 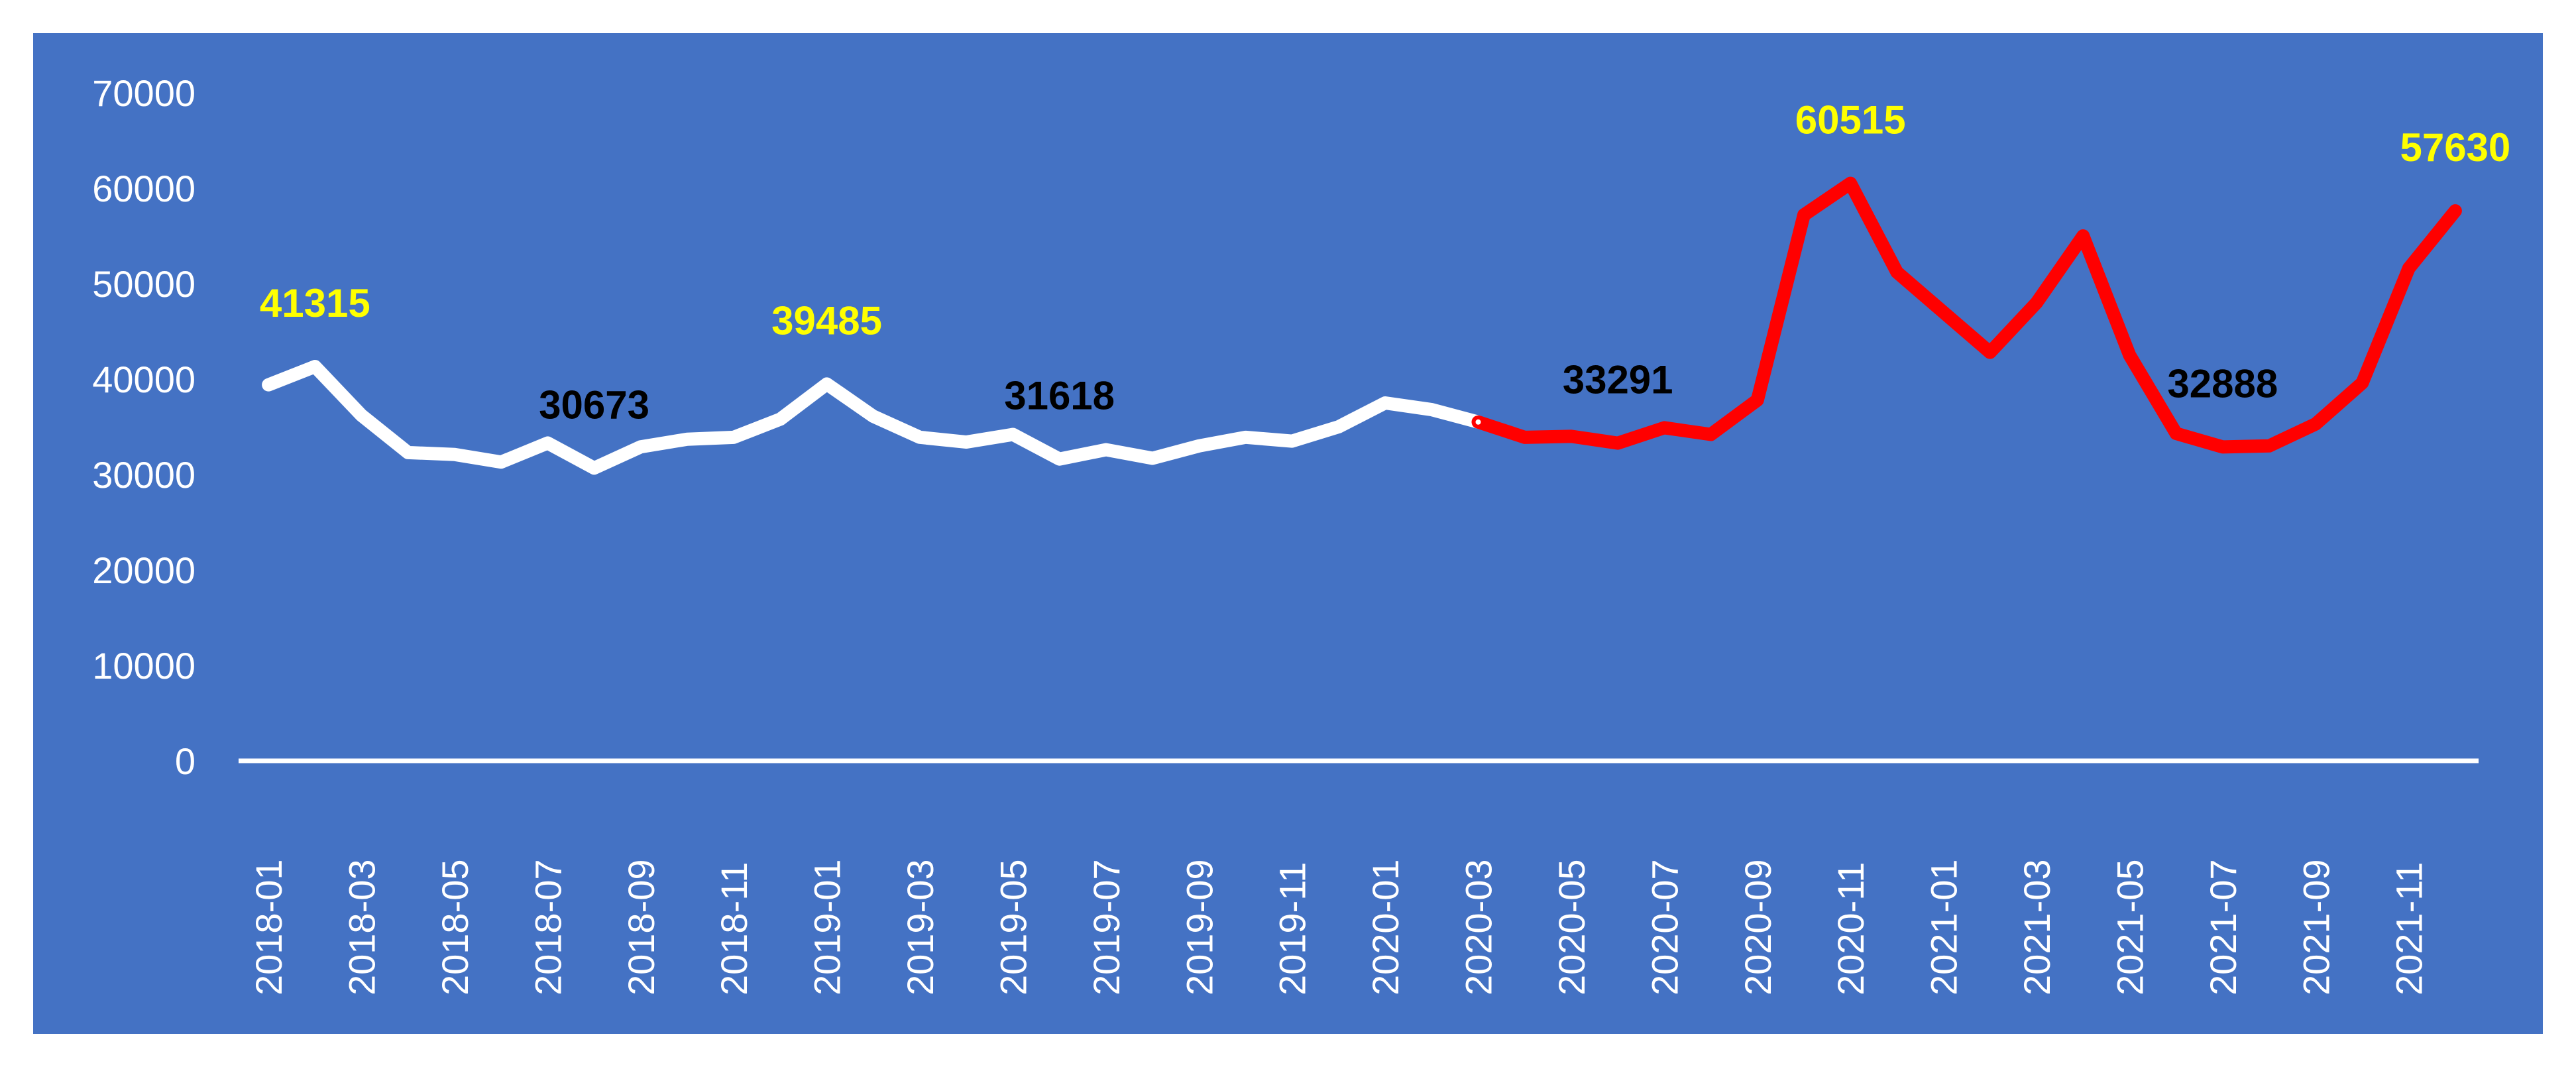 I want to click on y-tick-label: 0, so click(x=186, y=761).